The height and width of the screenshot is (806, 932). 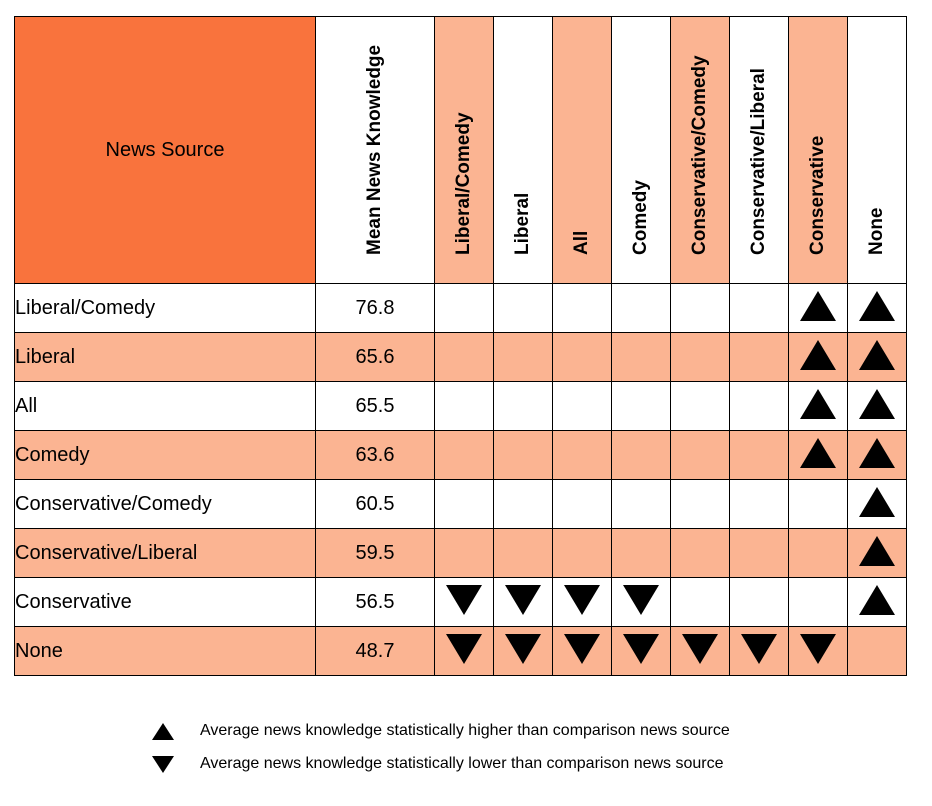 I want to click on column-header: Conservative, so click(x=818, y=150).